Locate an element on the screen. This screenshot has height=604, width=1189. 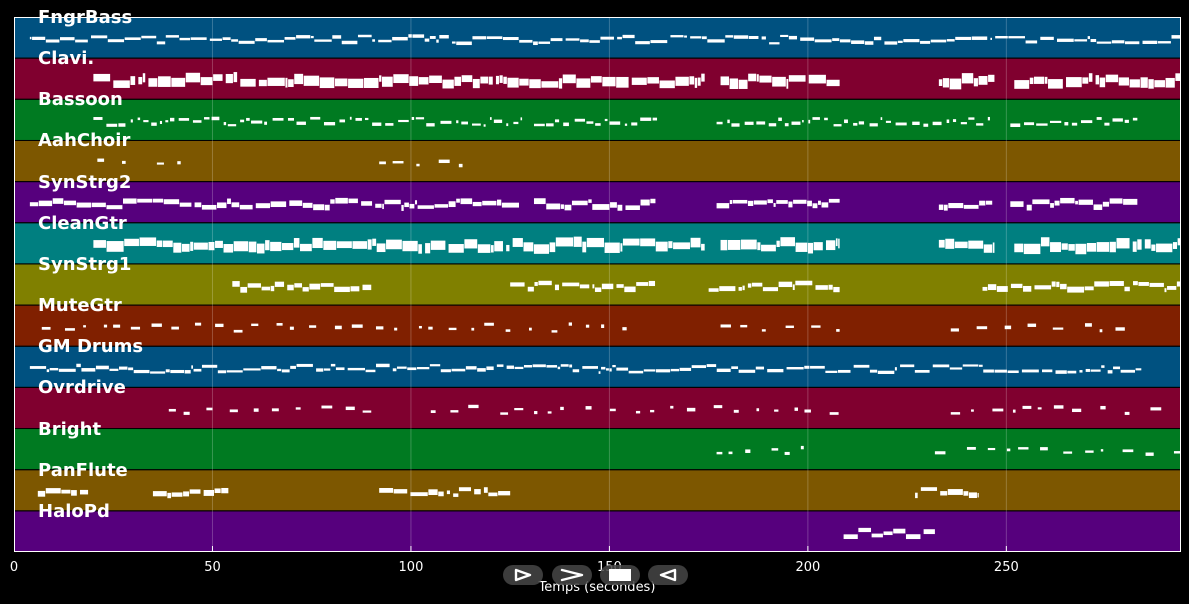
track-label: SynStrg1 is located at coordinates (85, 264).